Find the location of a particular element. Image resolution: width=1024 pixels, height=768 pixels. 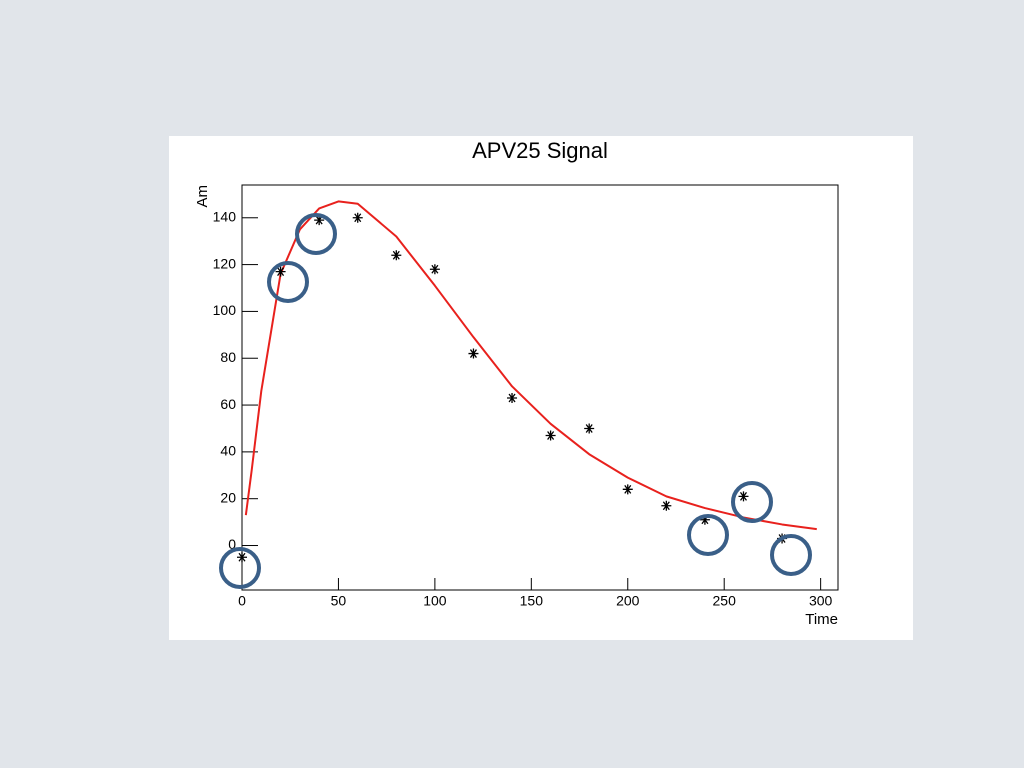

x-tick-label: 150 is located at coordinates (532, 601).